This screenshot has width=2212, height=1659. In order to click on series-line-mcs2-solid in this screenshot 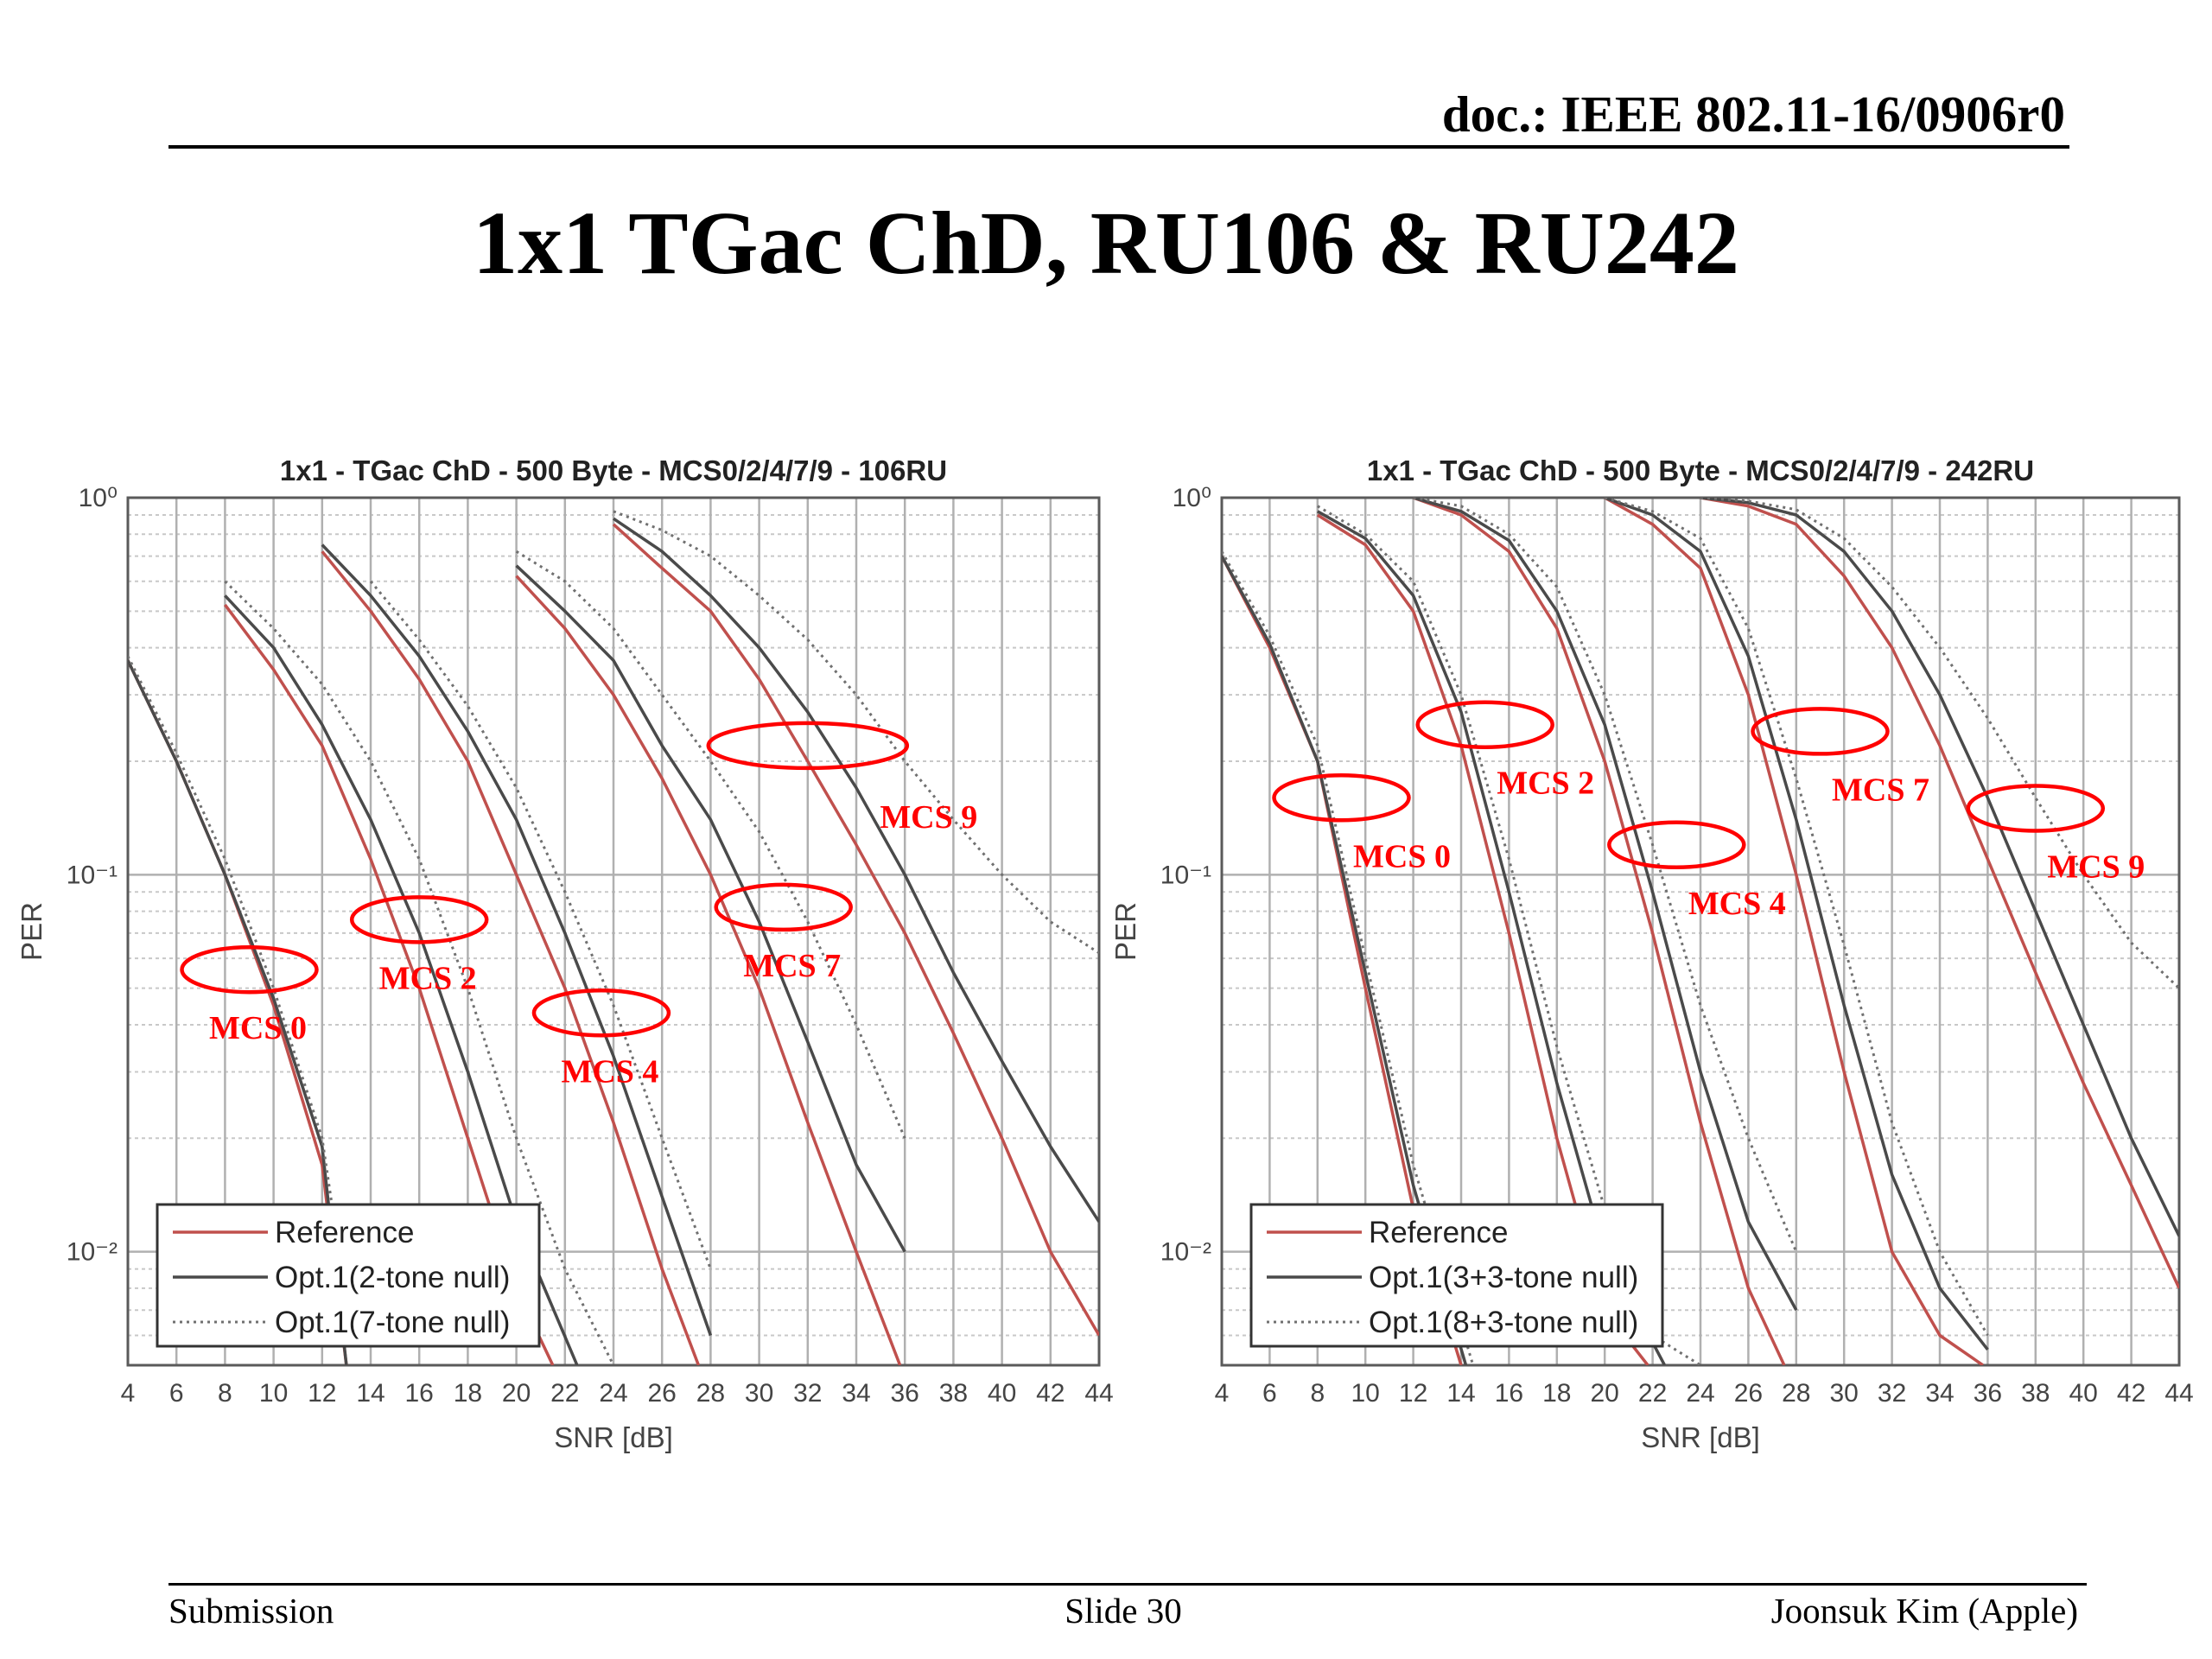, I will do `click(401, 979)`.